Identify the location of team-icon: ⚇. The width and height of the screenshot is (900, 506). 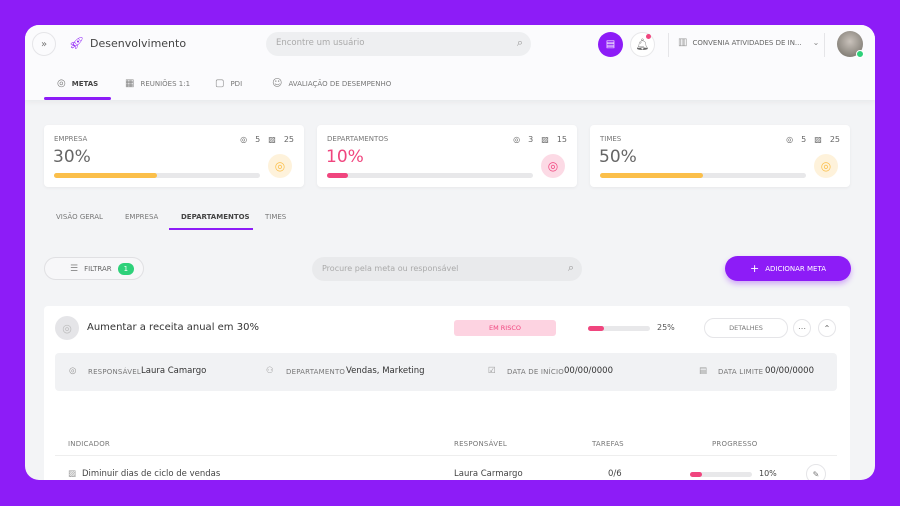
(270, 371).